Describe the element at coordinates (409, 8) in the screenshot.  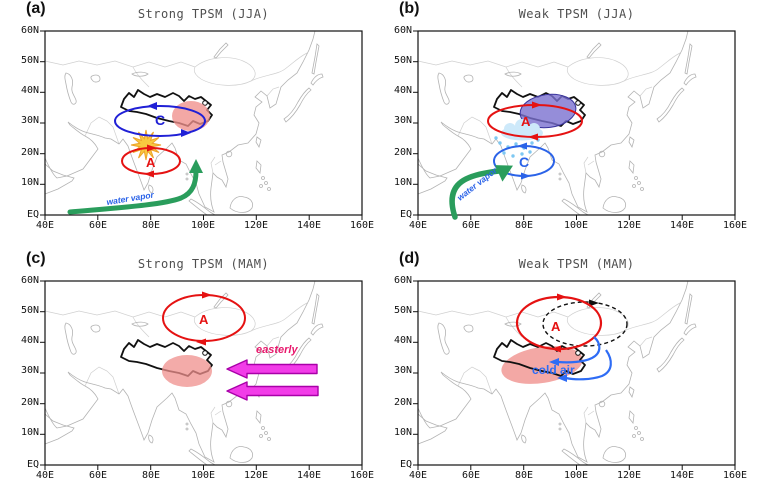
I see `panel-label: (b)` at that location.